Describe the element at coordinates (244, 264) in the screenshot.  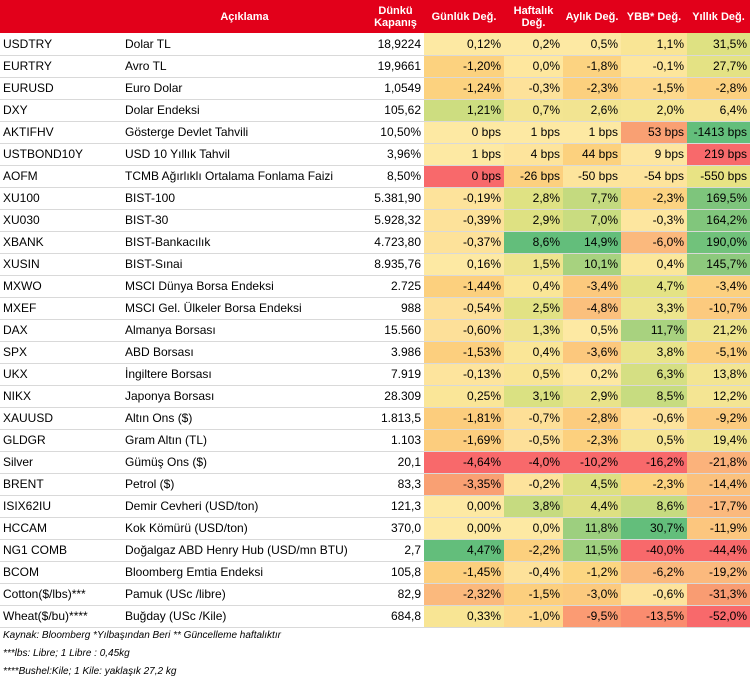
I see `cell-description: BIST-Sınai` at that location.